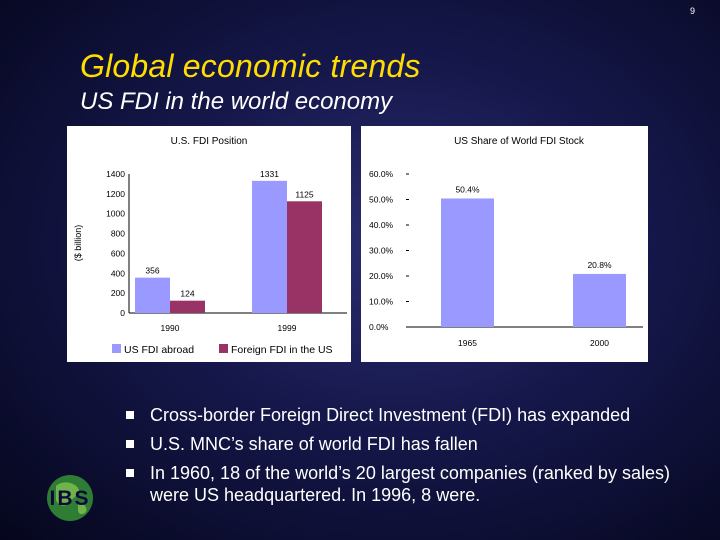 The width and height of the screenshot is (720, 540). Describe the element at coordinates (122, 313) in the screenshot. I see `chart1-ytick-label: 0` at that location.